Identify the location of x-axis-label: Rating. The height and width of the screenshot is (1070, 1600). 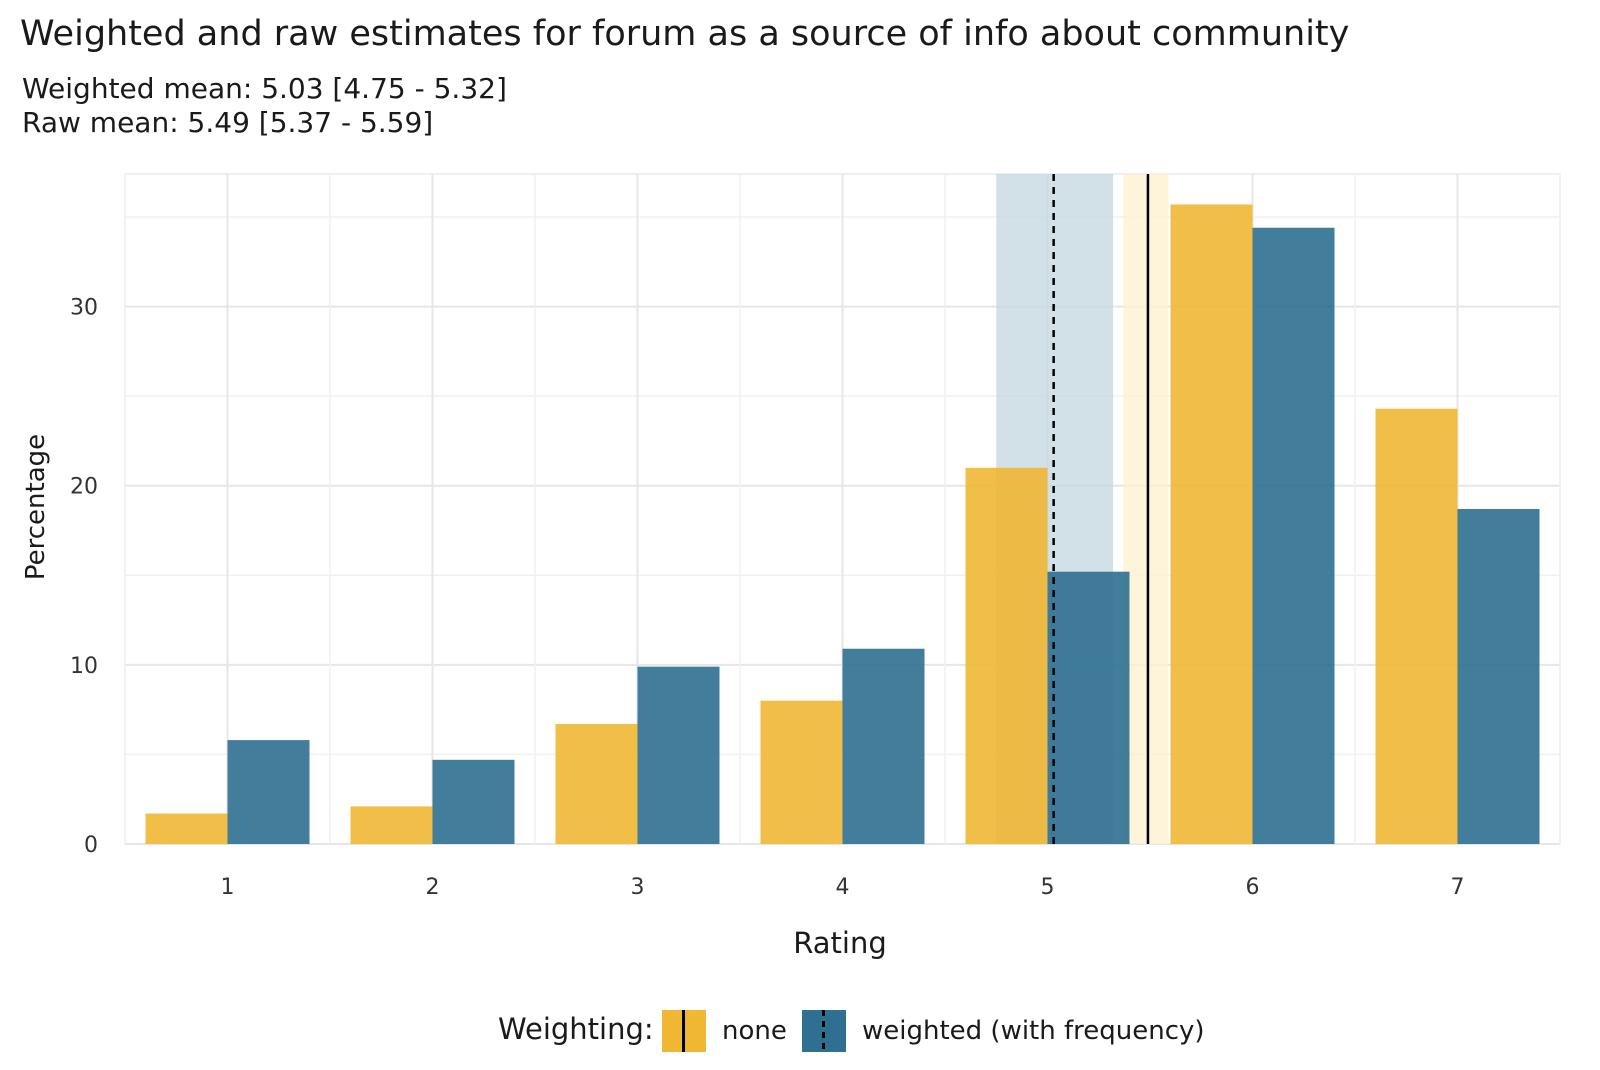
(840, 943).